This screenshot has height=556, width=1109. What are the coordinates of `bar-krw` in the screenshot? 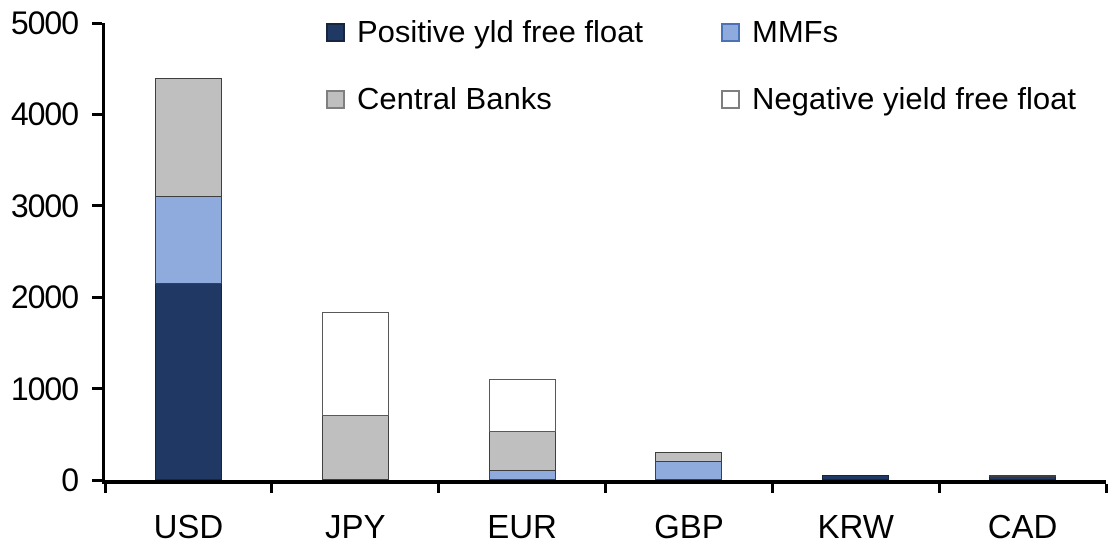 It's located at (856, 477).